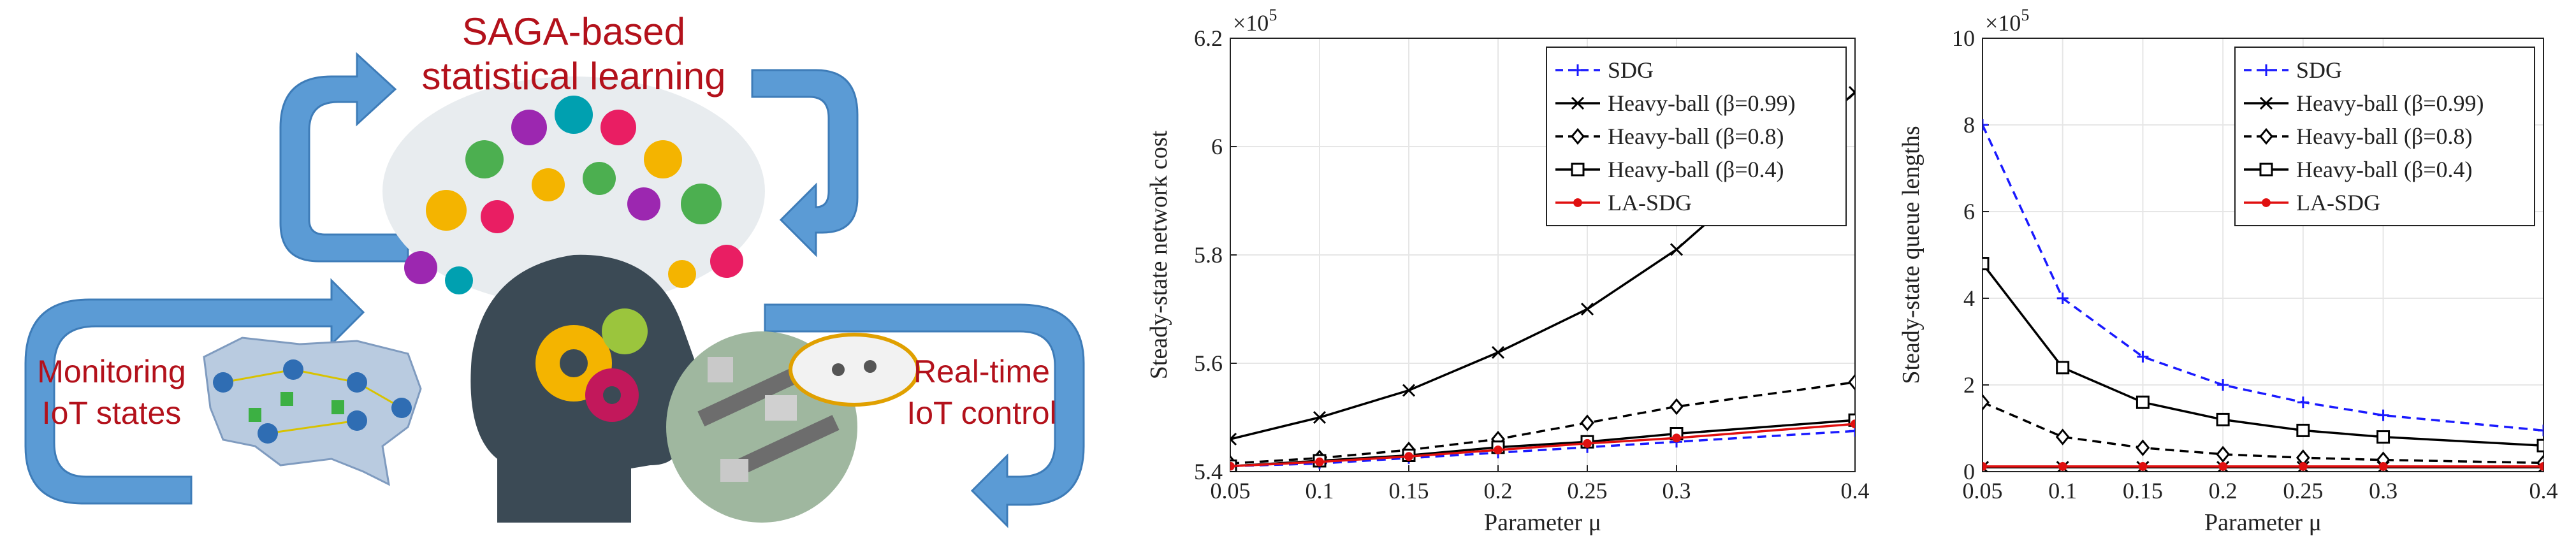 The image size is (2576, 550). Describe the element at coordinates (2384, 169) in the screenshot. I see `queue-chart-legend-label: Heavy-ball (β=0.4)` at that location.